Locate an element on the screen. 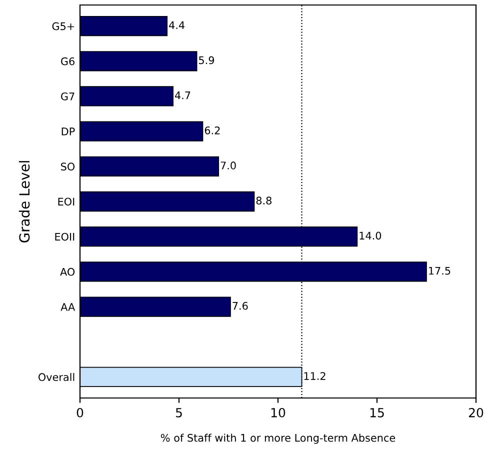 The width and height of the screenshot is (486, 457). data-label: 11.2 is located at coordinates (315, 376).